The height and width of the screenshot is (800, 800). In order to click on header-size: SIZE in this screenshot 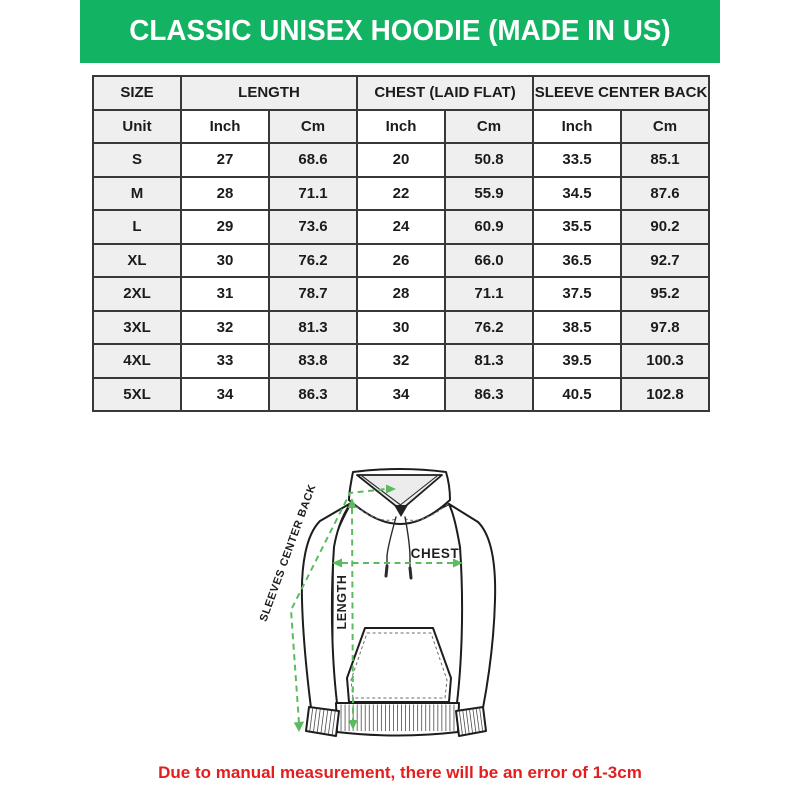, I will do `click(137, 93)`.